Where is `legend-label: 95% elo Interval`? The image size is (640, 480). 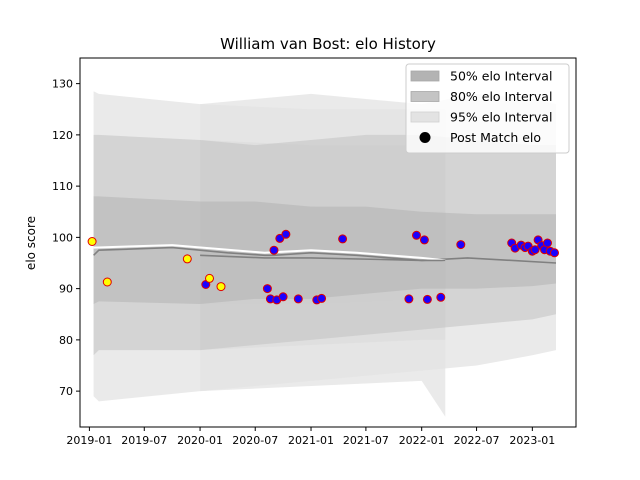 legend-label: 95% elo Interval is located at coordinates (501, 117).